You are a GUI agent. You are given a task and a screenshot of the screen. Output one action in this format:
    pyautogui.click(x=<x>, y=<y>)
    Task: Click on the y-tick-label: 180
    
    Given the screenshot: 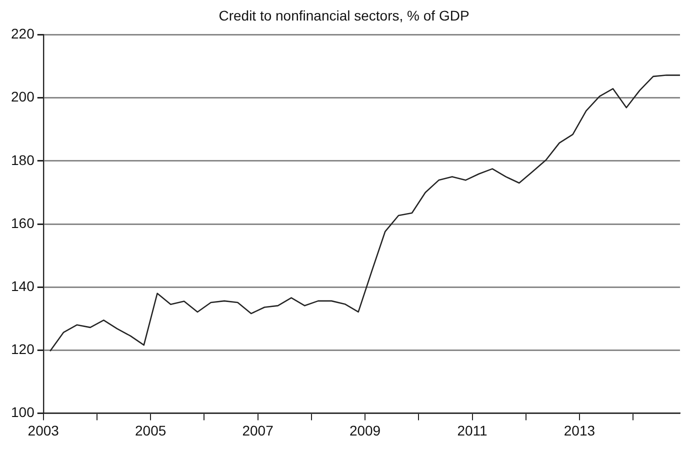 What is the action you would take?
    pyautogui.click(x=23, y=160)
    